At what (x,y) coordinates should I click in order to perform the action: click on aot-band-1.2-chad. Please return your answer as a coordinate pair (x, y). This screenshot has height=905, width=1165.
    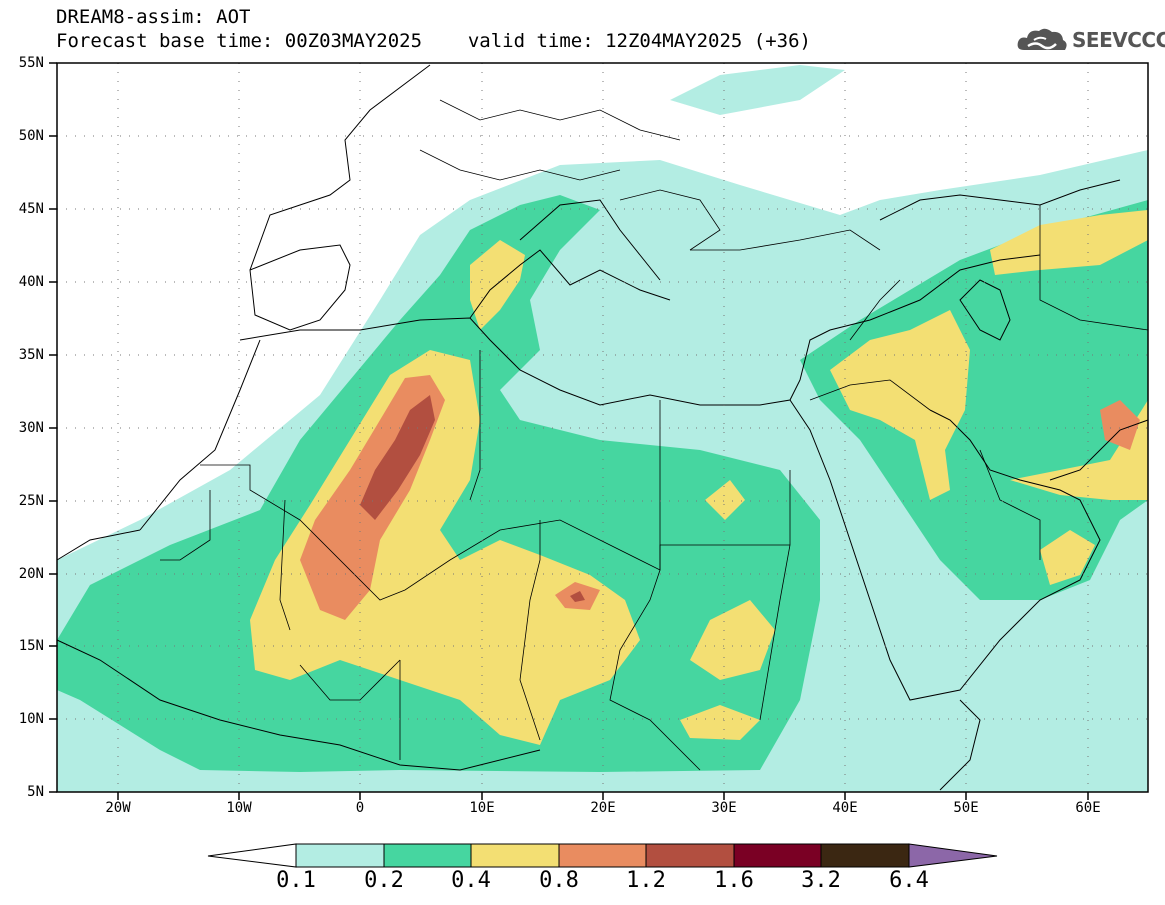
    Looking at the image, I should click on (577, 596).